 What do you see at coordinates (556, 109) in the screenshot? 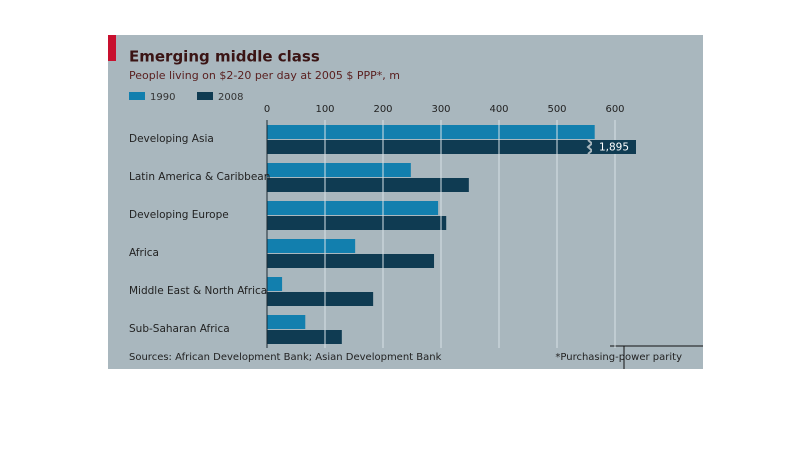
I see `x-tick-label: 500` at bounding box center [556, 109].